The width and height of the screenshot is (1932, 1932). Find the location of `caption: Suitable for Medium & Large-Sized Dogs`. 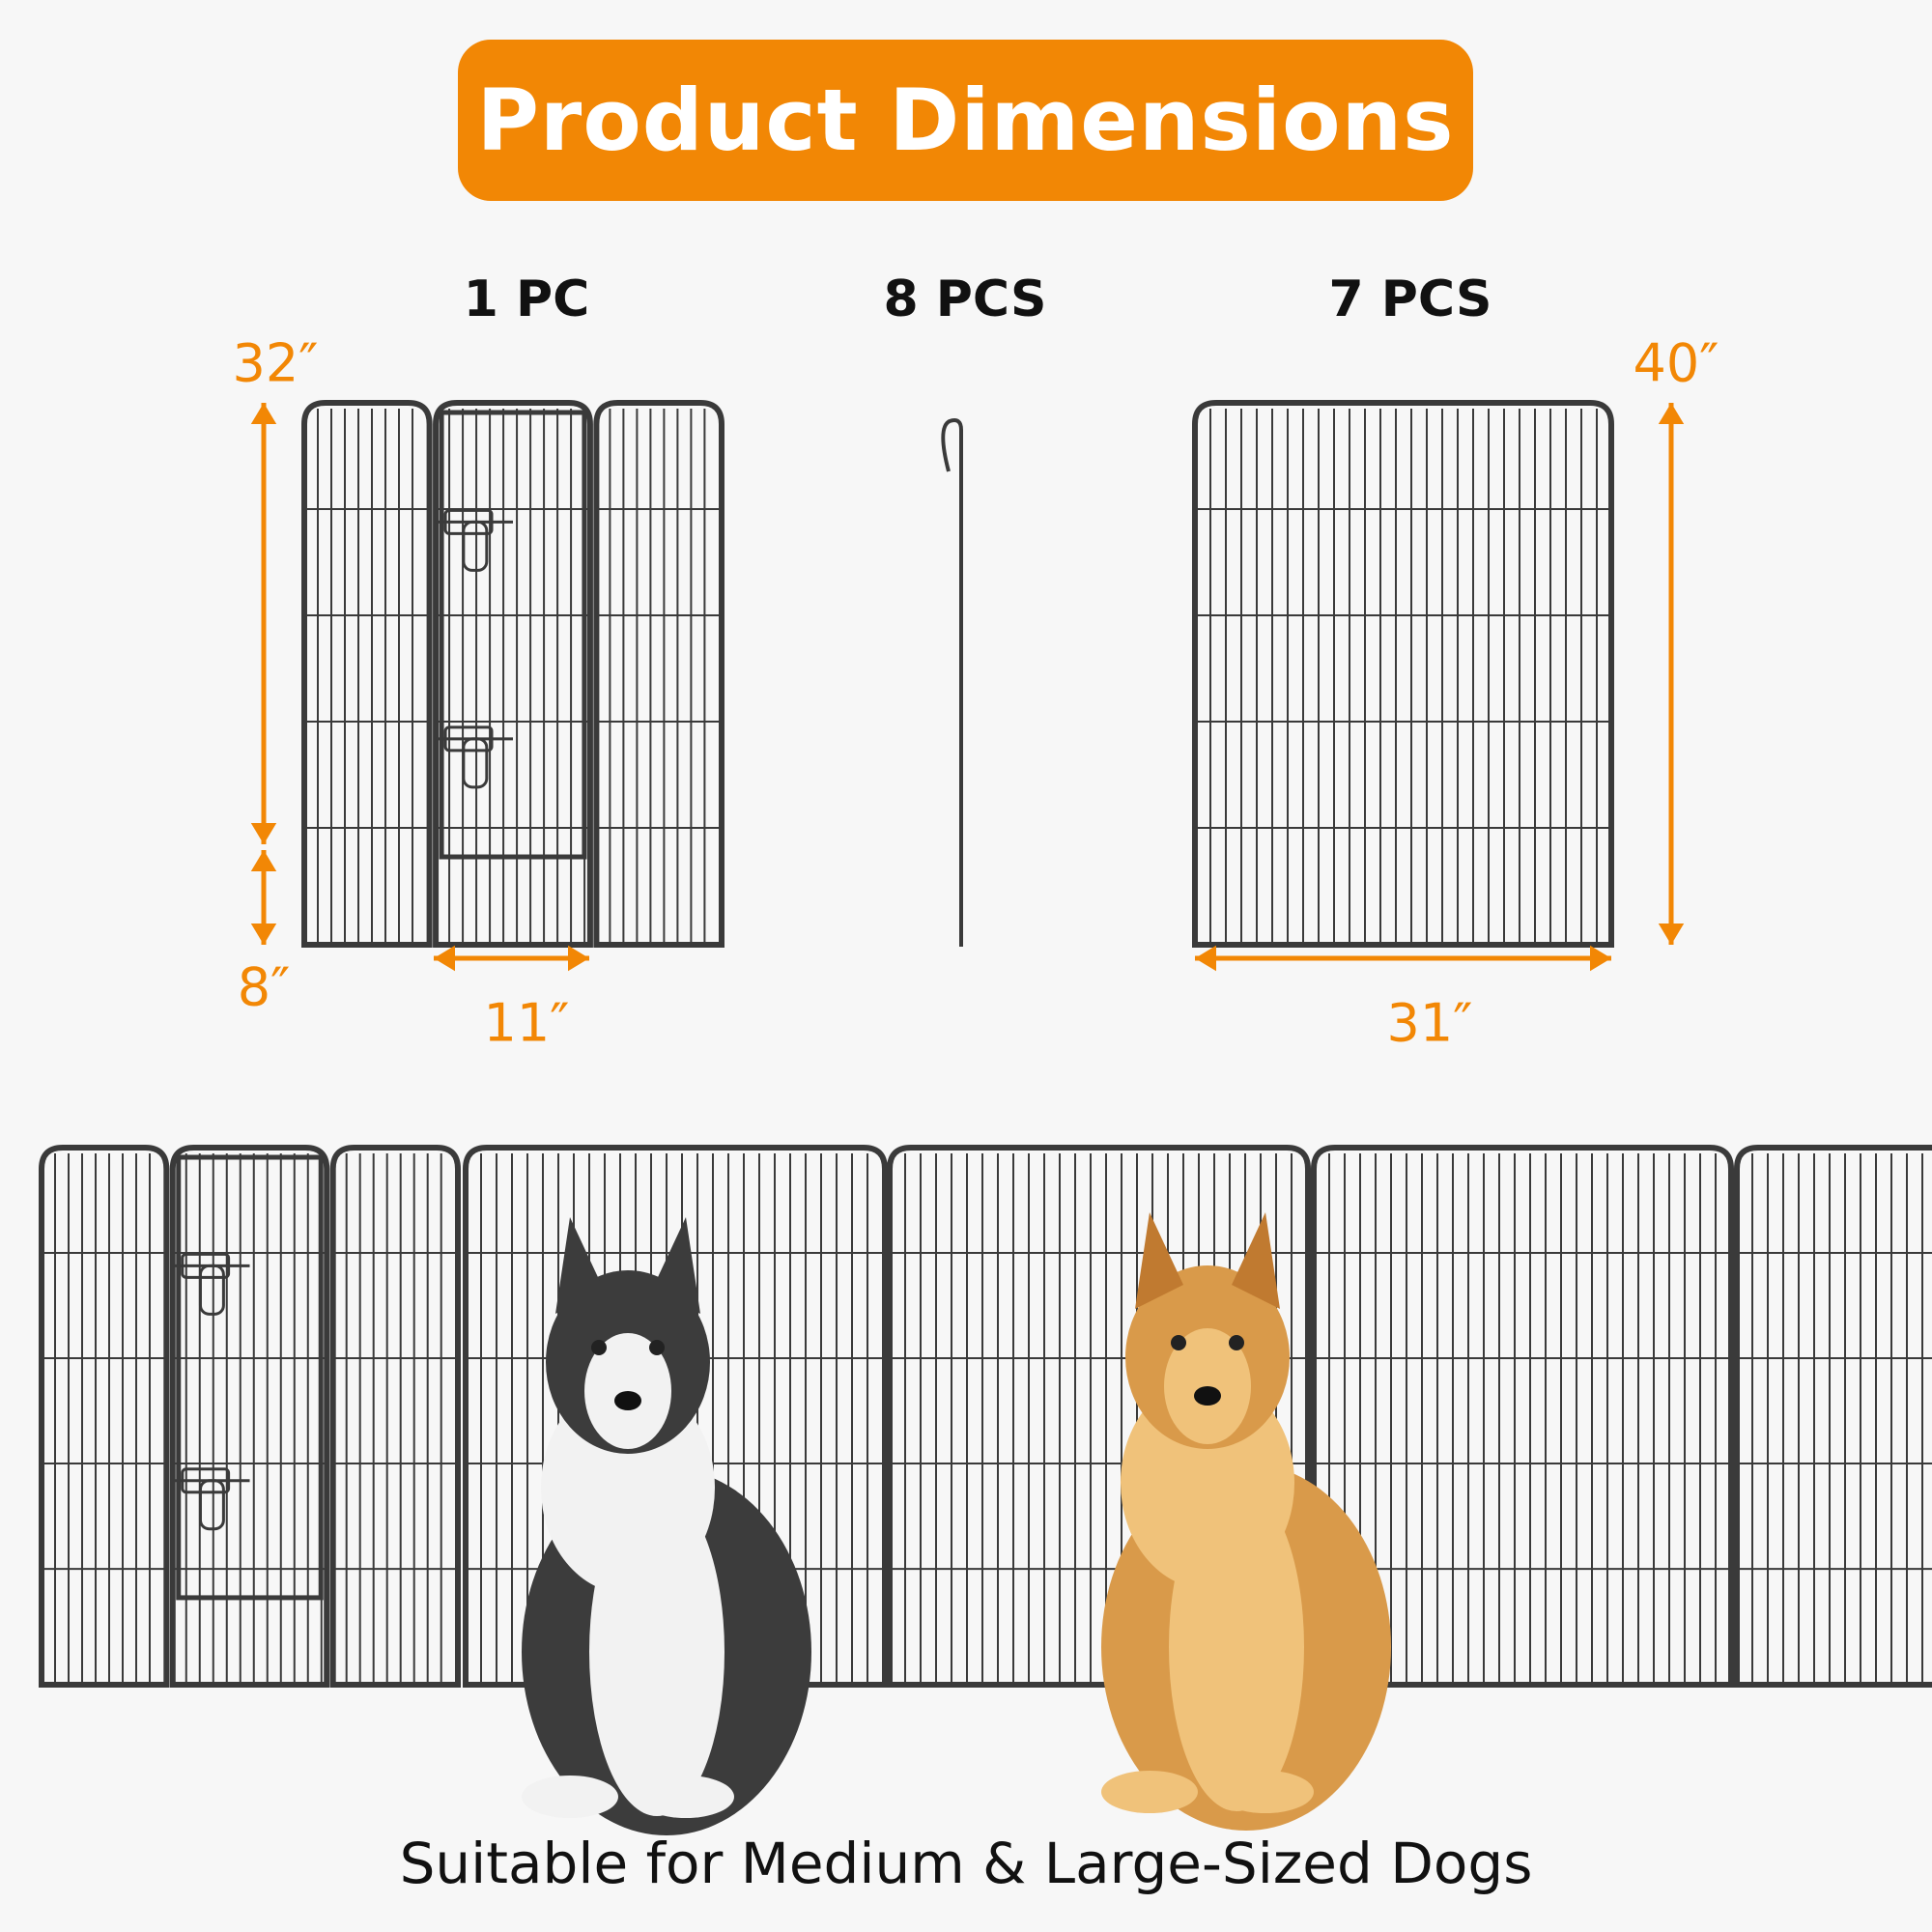

caption: Suitable for Medium & Large-Sized Dogs is located at coordinates (966, 1863).